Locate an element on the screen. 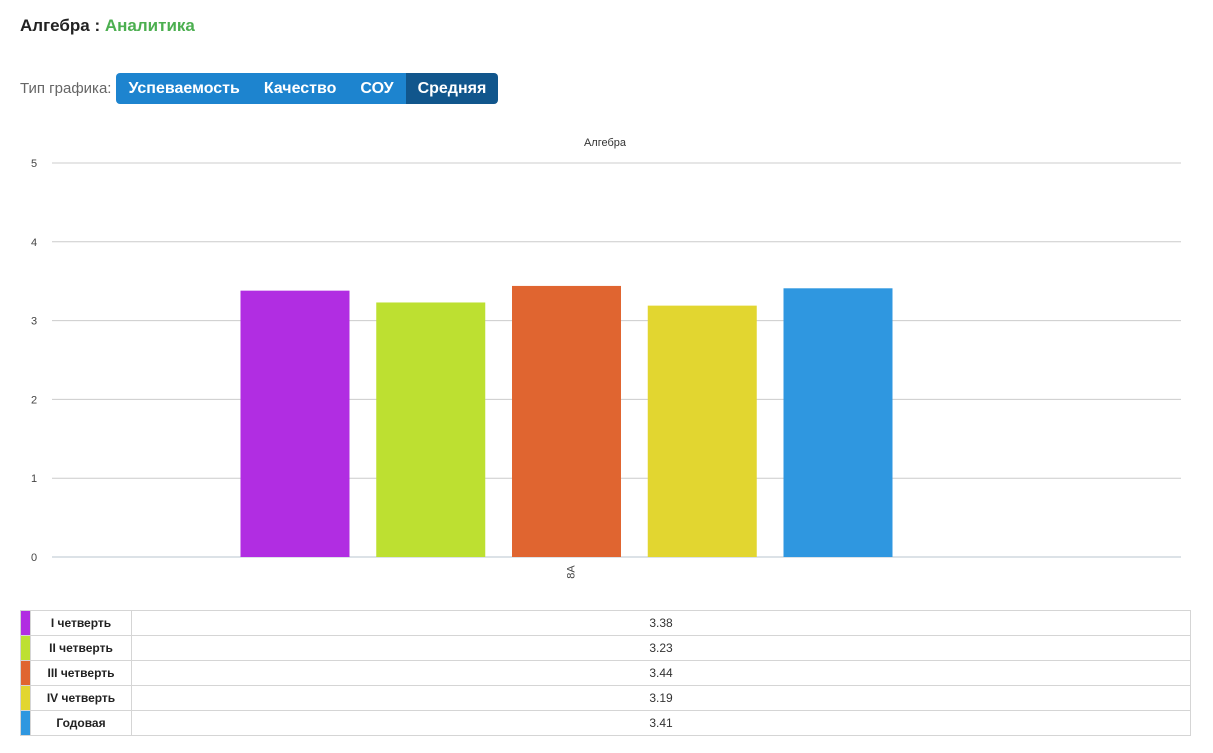 The width and height of the screenshot is (1213, 753). legend-series-value: 3.41 is located at coordinates (661, 723).